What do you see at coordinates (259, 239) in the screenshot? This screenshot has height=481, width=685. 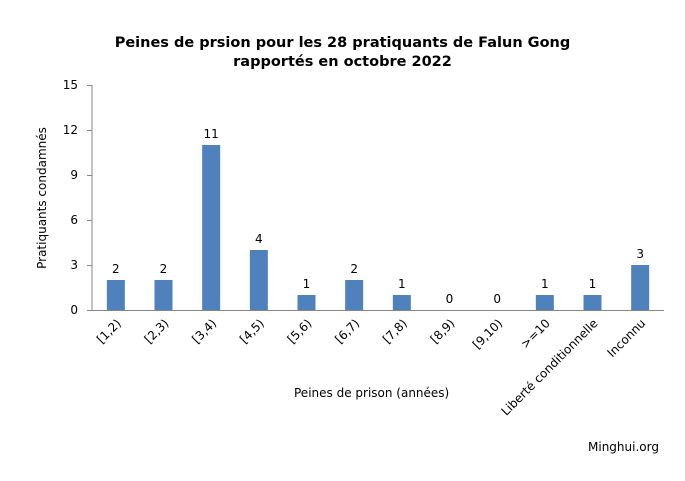 I see `data-label: 4` at bounding box center [259, 239].